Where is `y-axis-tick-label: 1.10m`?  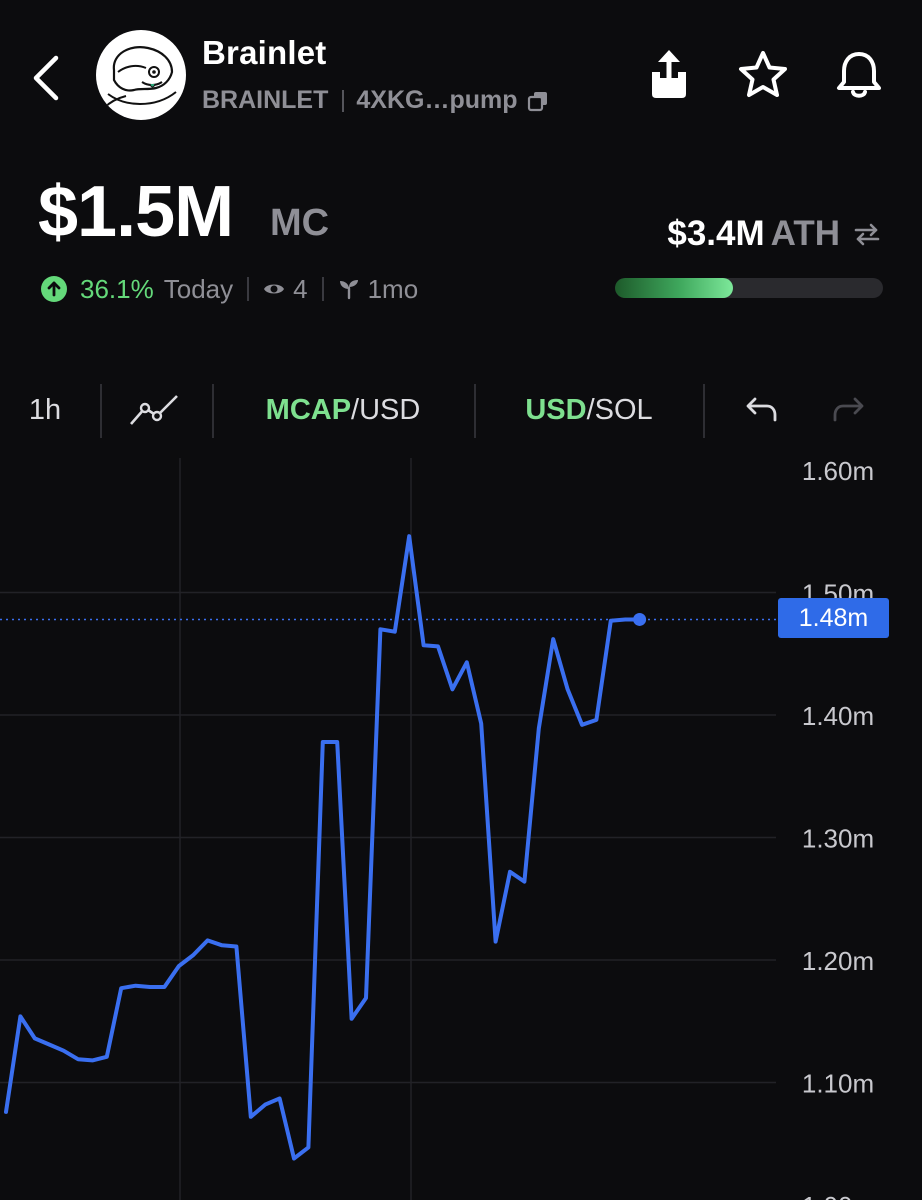
y-axis-tick-label: 1.10m is located at coordinates (838, 1084).